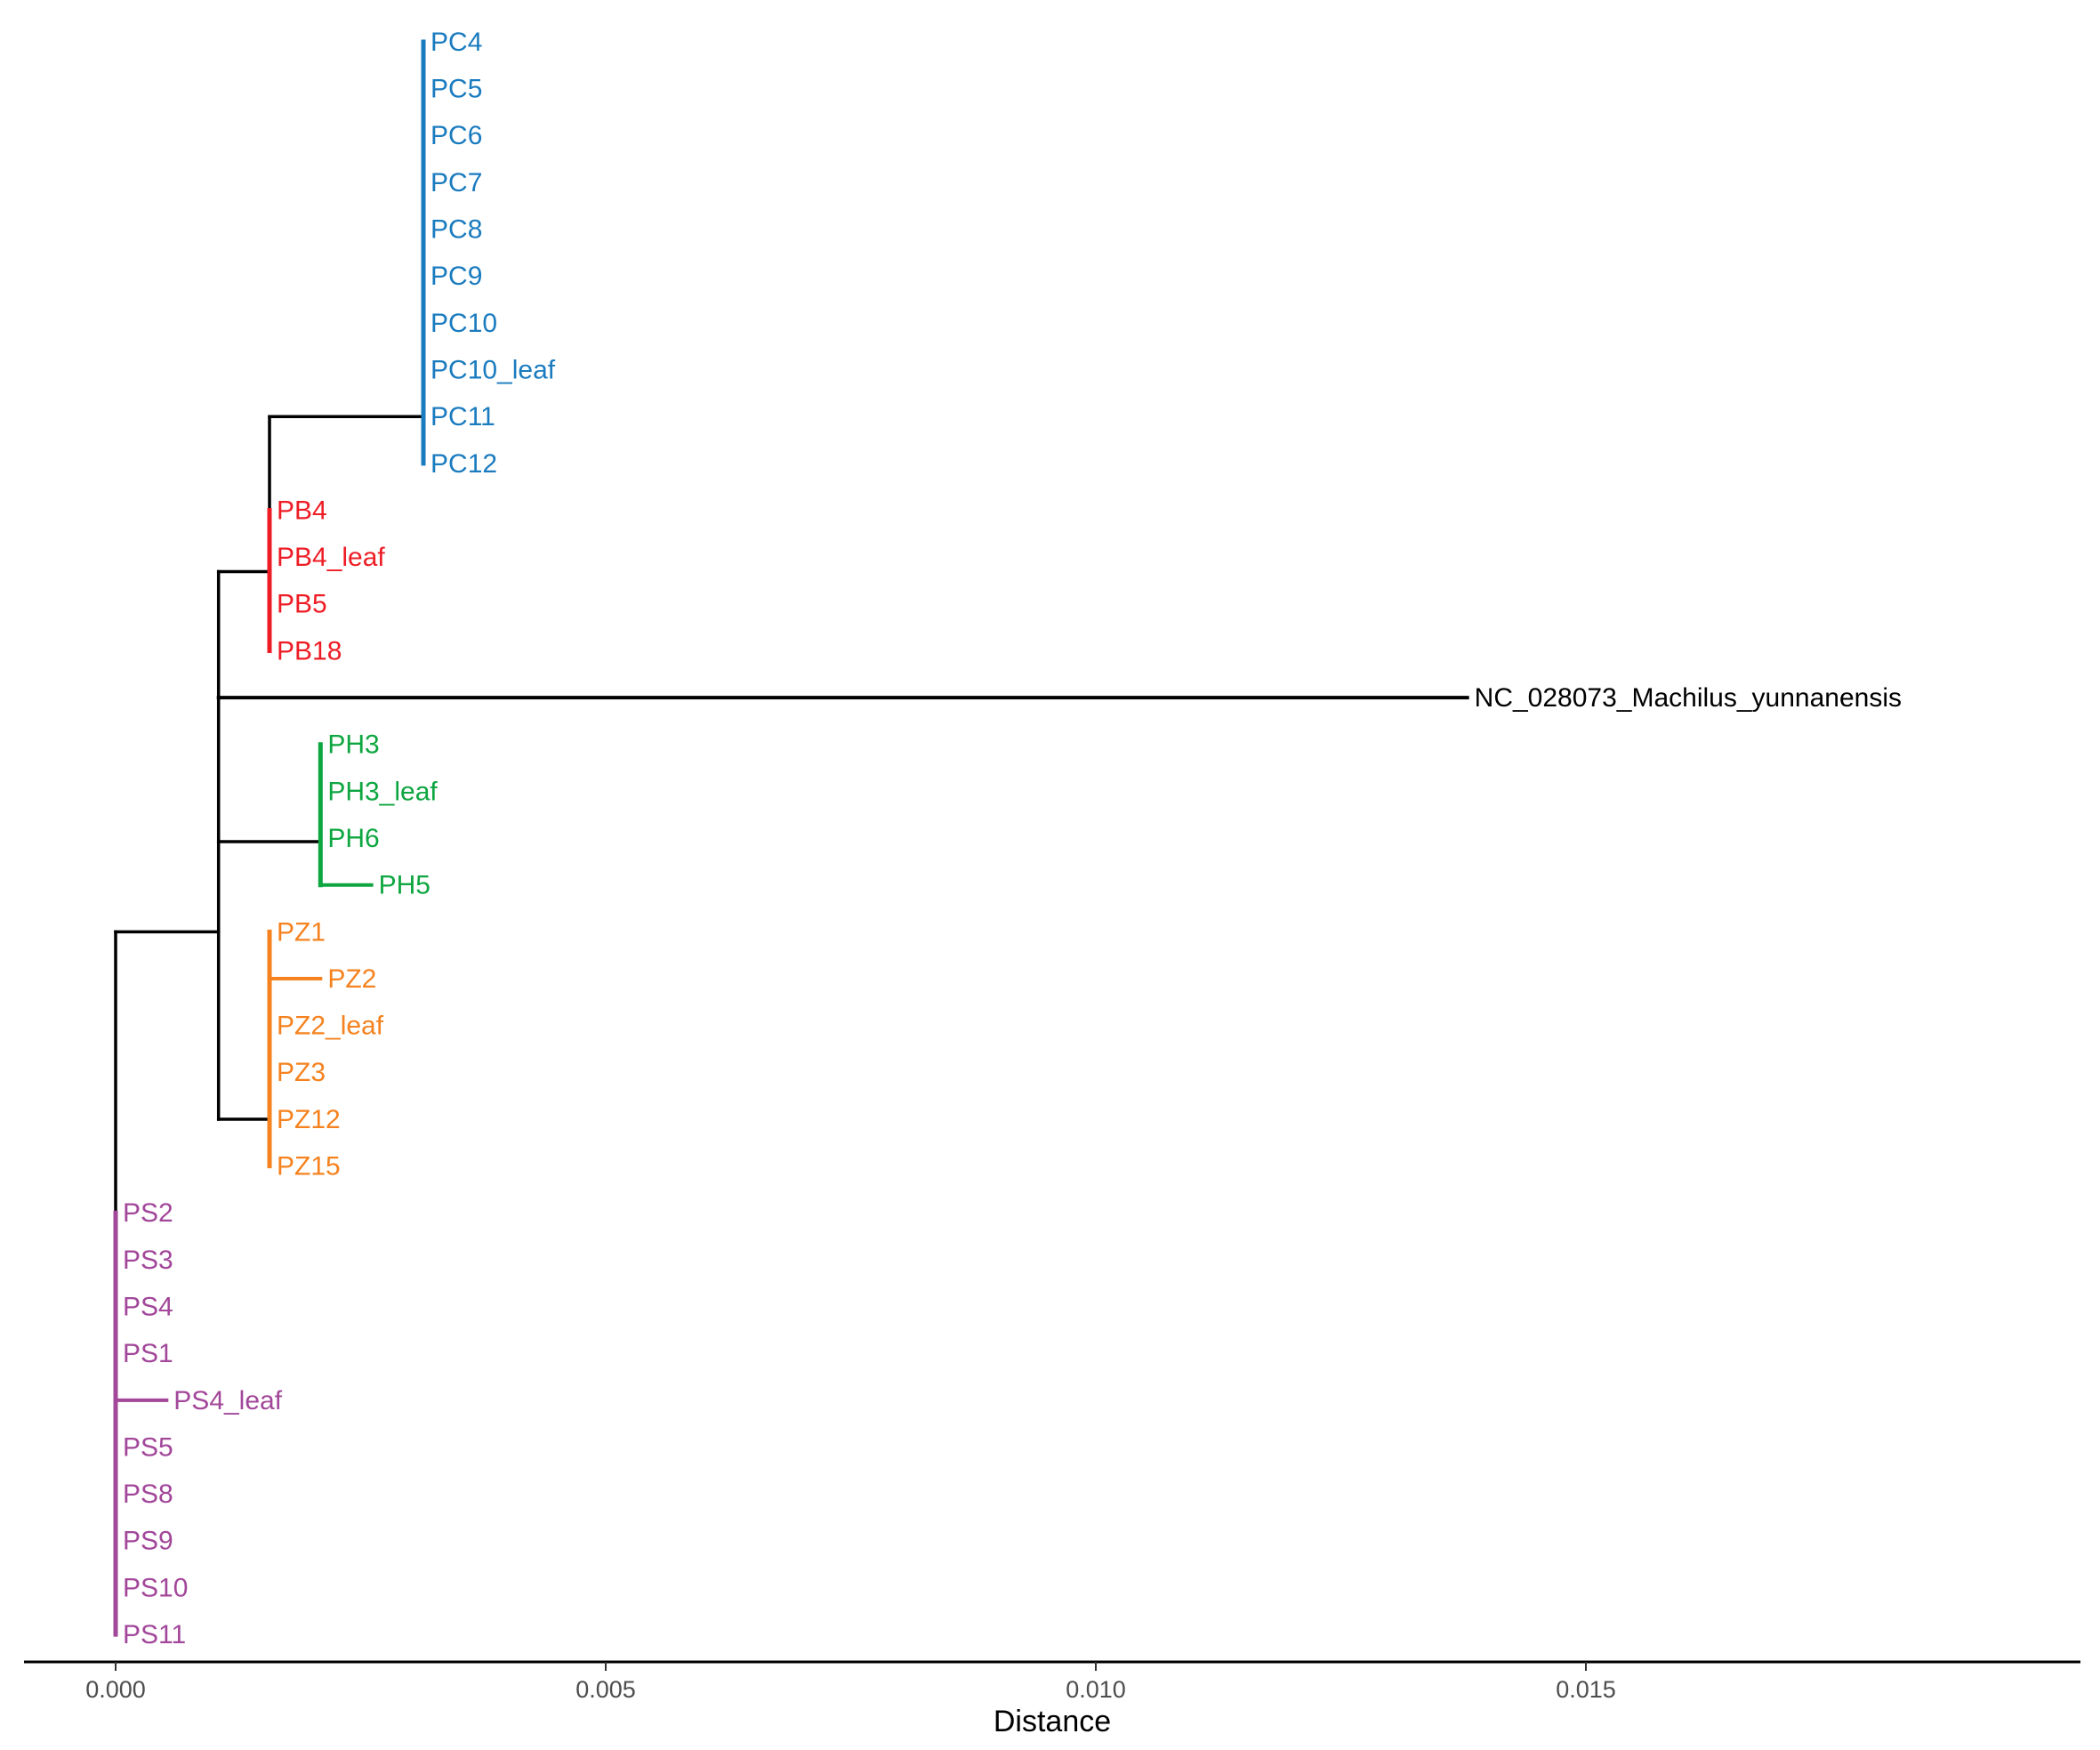  Describe the element at coordinates (148, 1261) in the screenshot. I see `tip-label-ps3: PS3` at that location.